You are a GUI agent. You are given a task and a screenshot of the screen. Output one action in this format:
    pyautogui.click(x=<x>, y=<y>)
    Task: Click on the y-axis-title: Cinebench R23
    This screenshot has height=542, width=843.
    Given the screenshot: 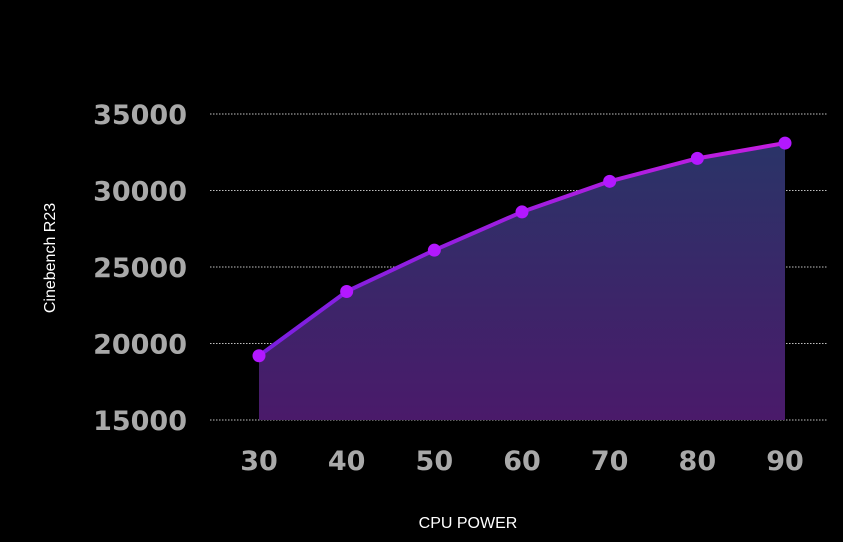 What is the action you would take?
    pyautogui.click(x=50, y=258)
    